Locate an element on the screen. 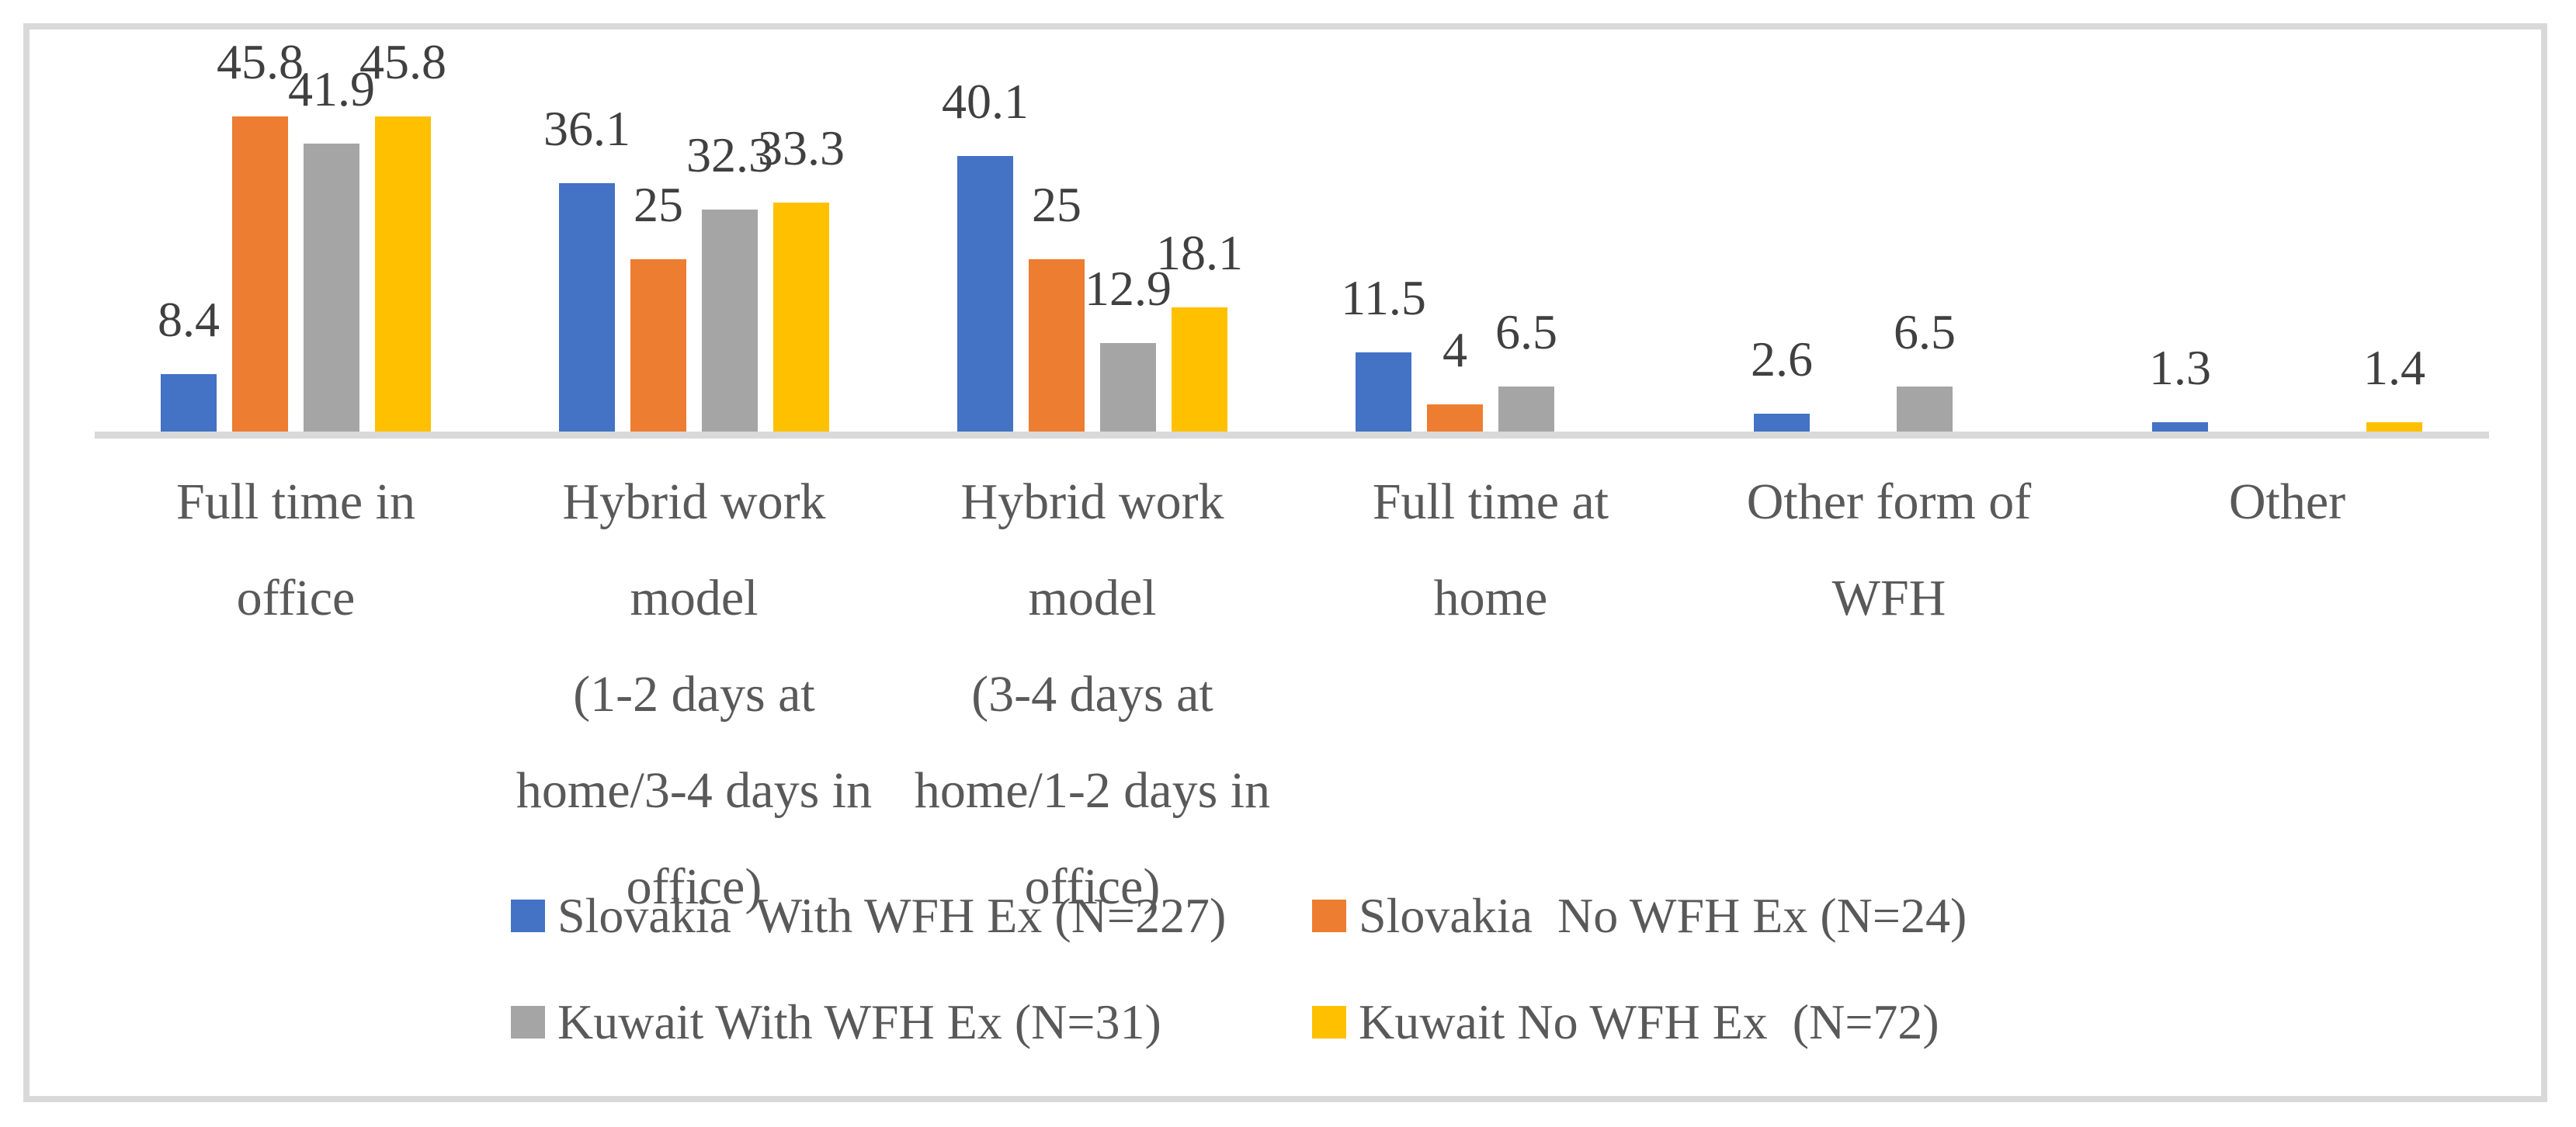 This screenshot has height=1127, width=2576. legend-entry: Slovakia No WFH Ex (N=24) is located at coordinates (1640, 915).